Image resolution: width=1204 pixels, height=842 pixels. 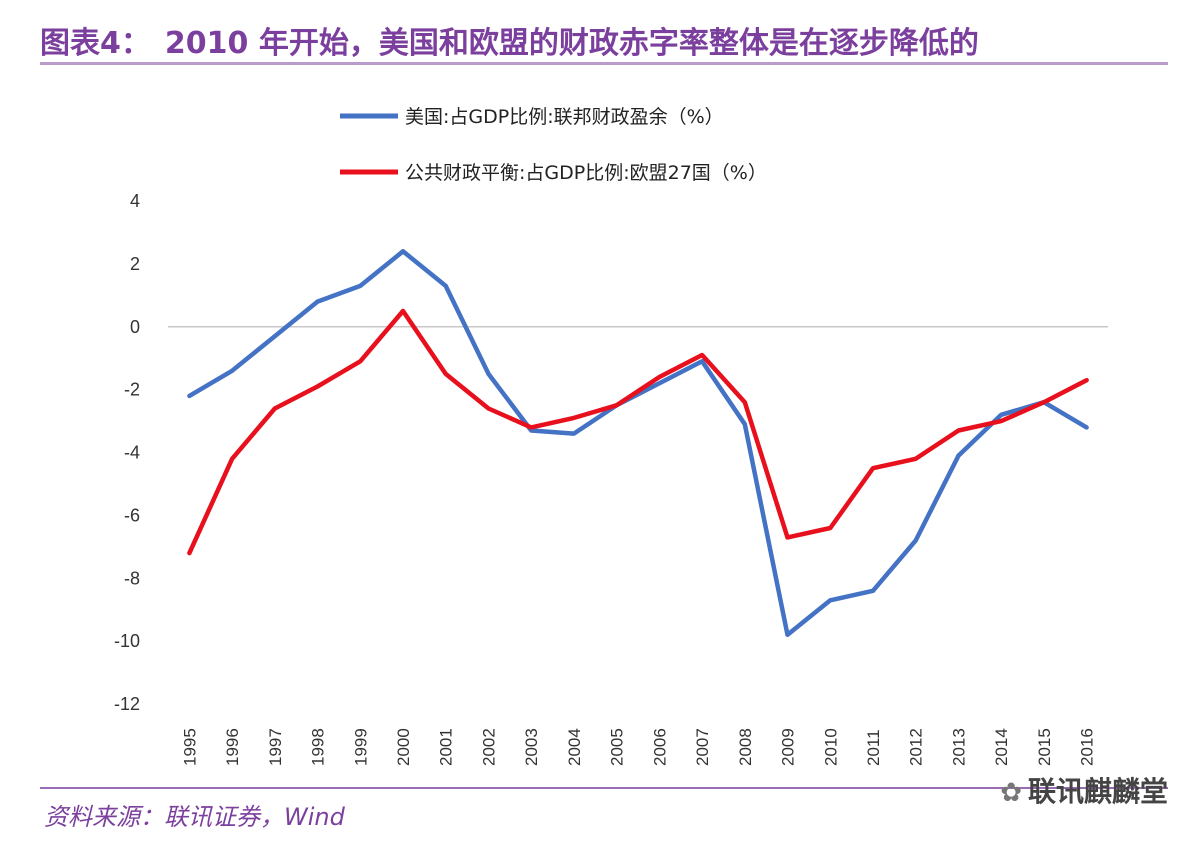 I want to click on y-tick-label: 4, so click(x=135, y=201).